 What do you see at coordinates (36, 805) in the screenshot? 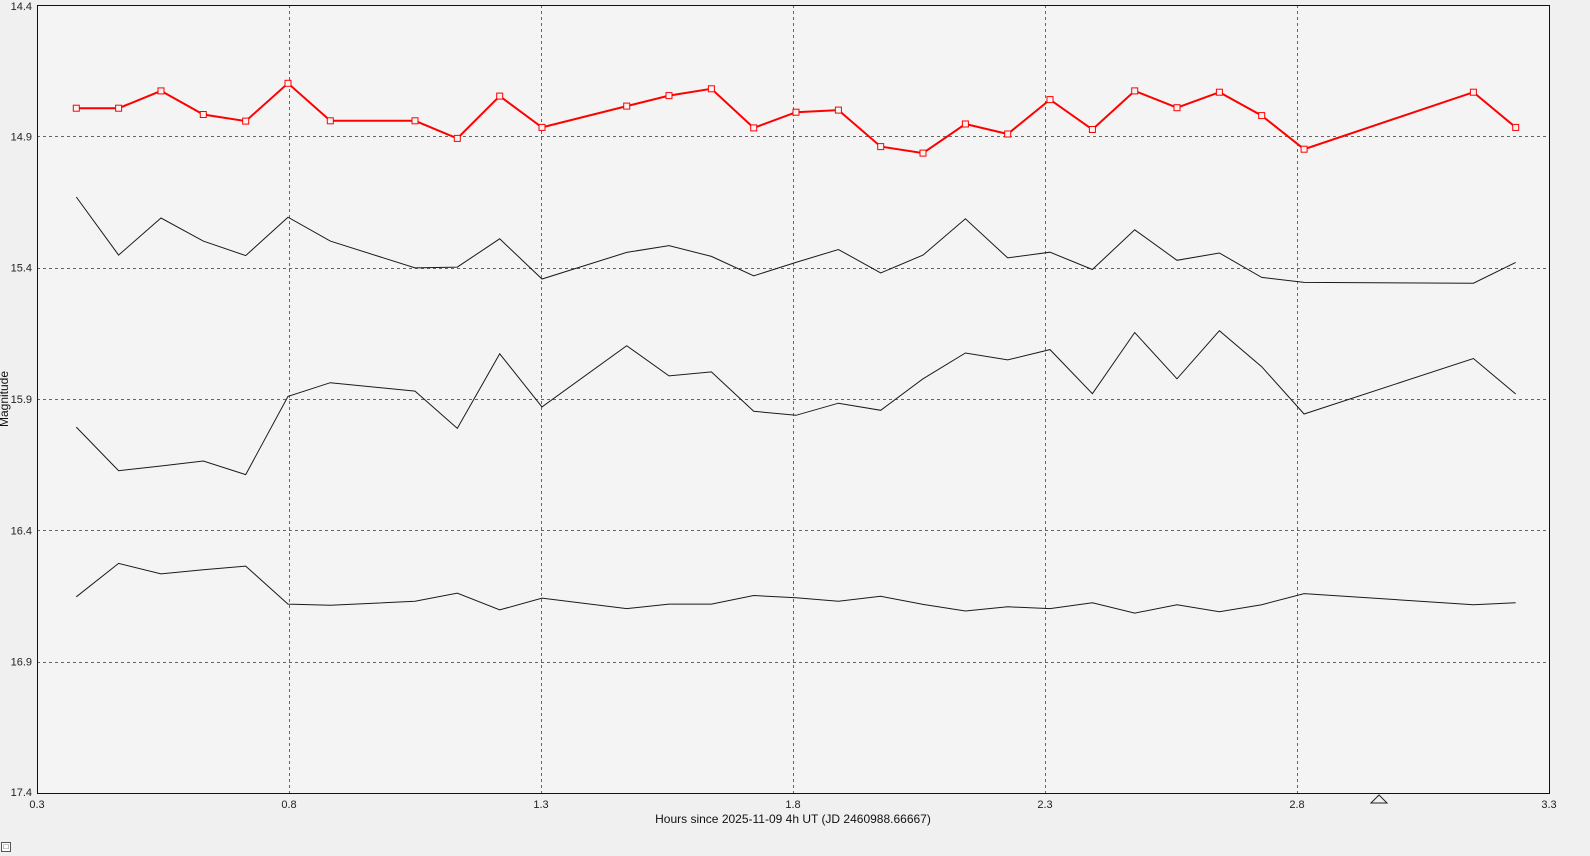
I see `x-tick-label: 0.3` at bounding box center [36, 805].